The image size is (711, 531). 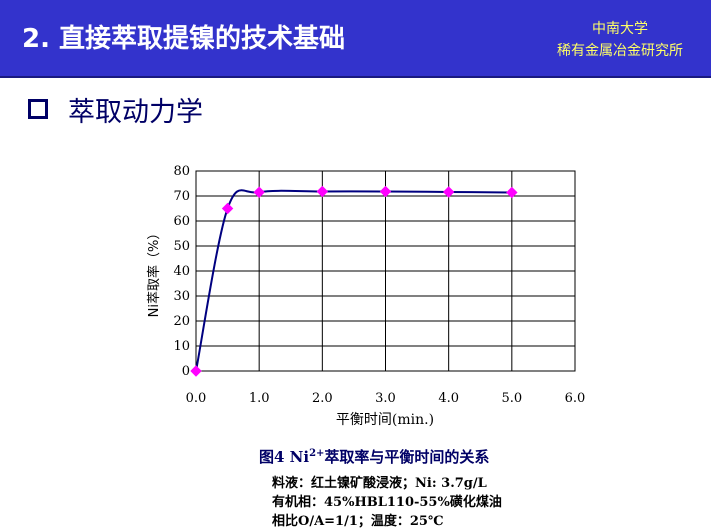 I want to click on y-tick-label: 80, so click(x=181, y=171).